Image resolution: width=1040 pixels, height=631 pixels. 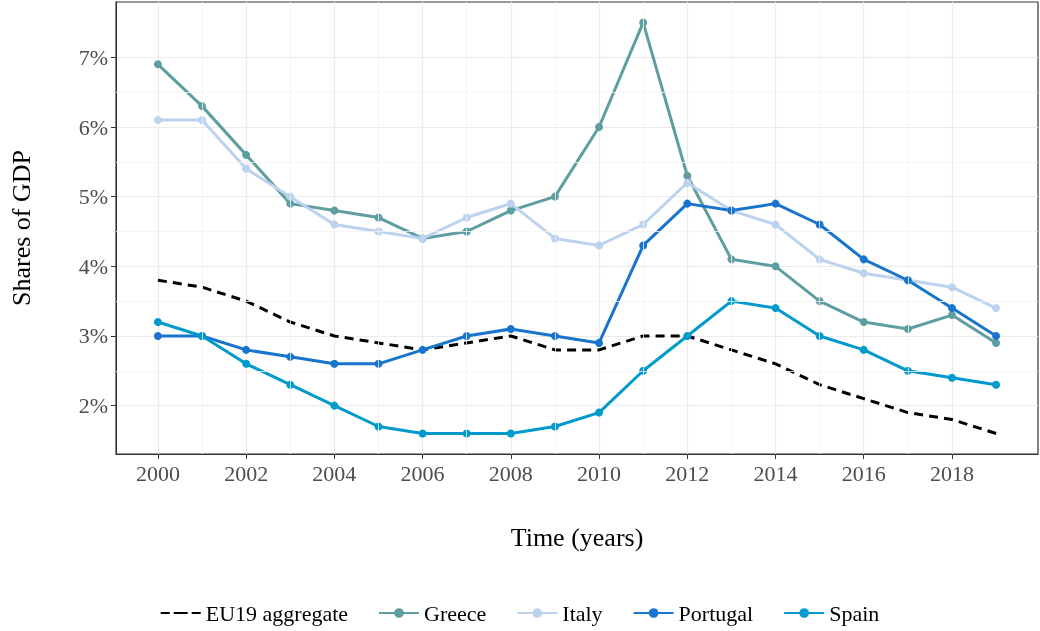 What do you see at coordinates (951, 473) in the screenshot?
I see `x-tick-label: 2018` at bounding box center [951, 473].